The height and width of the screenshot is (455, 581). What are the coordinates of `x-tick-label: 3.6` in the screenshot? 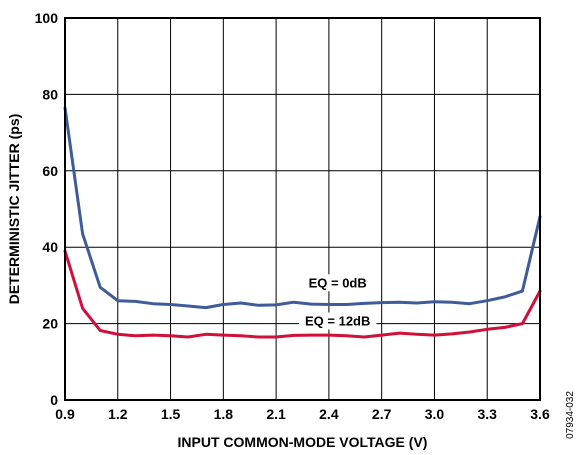 It's located at (540, 414).